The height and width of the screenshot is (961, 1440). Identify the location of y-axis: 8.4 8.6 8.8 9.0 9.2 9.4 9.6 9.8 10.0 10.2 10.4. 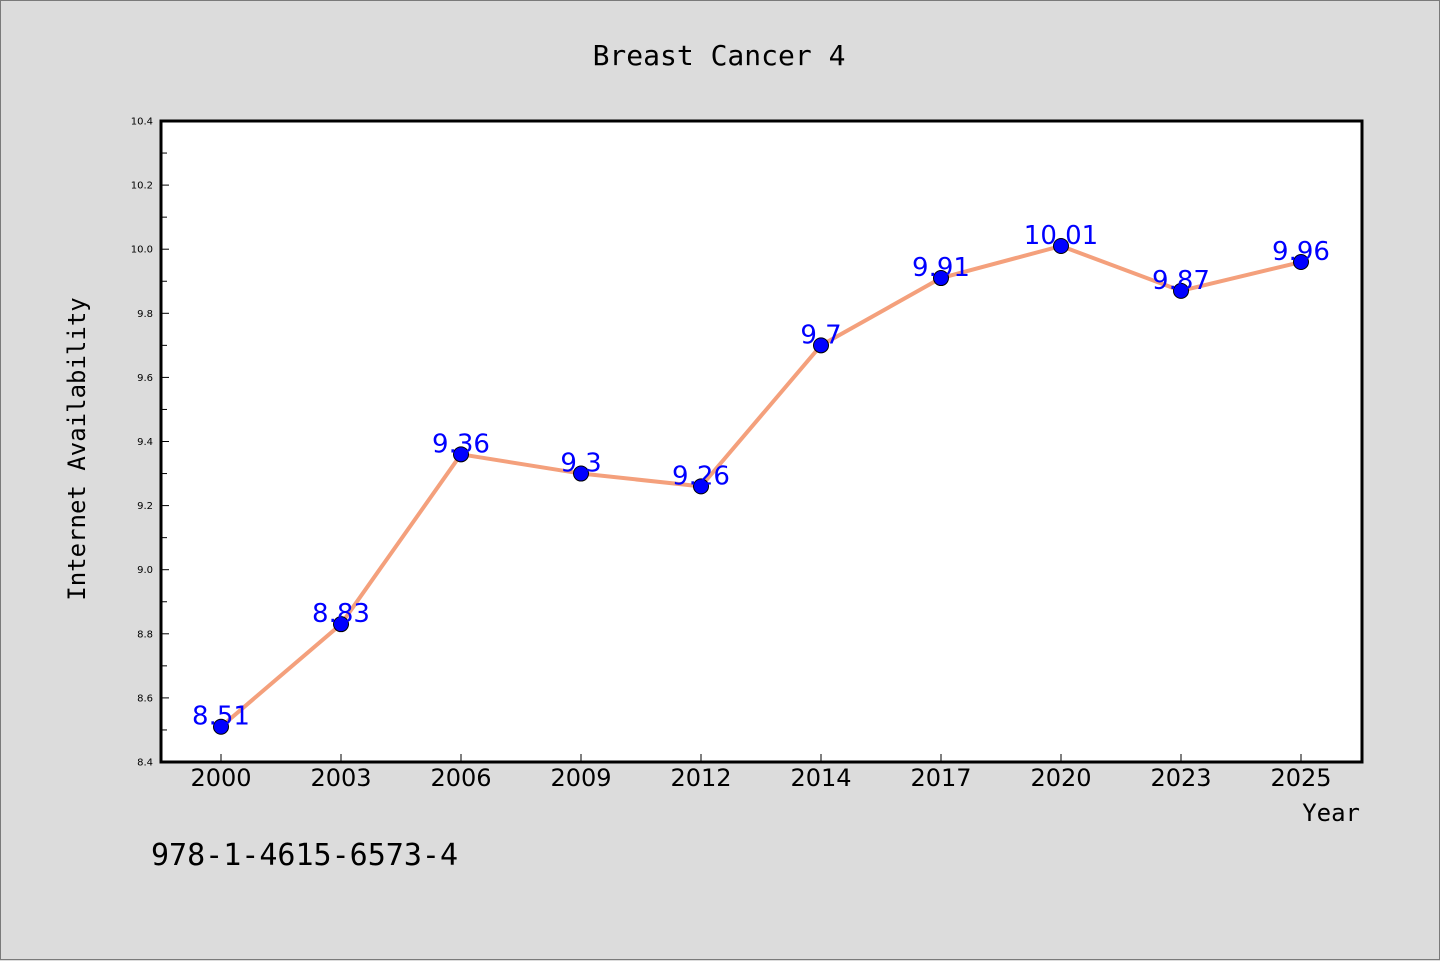
(150, 443).